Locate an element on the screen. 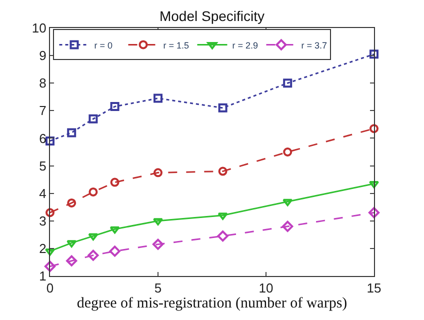  legend-label: r = 3.7 is located at coordinates (314, 45).